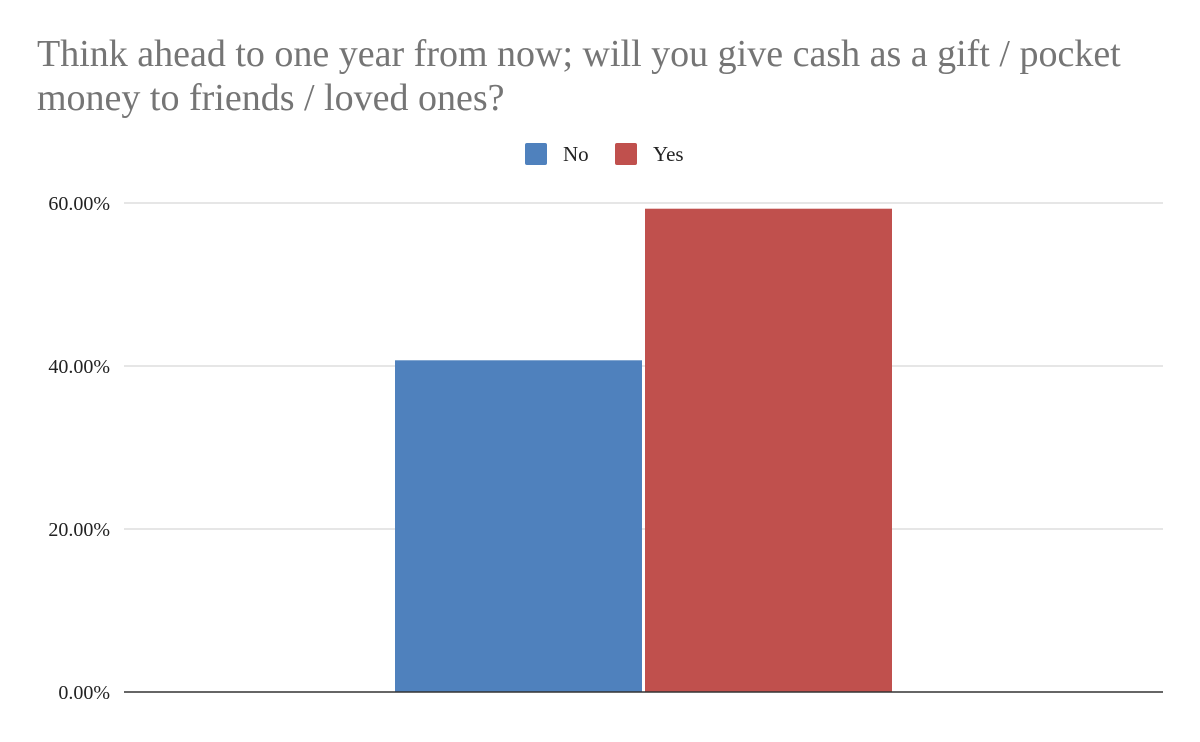  I want to click on bar-yes, so click(768, 450).